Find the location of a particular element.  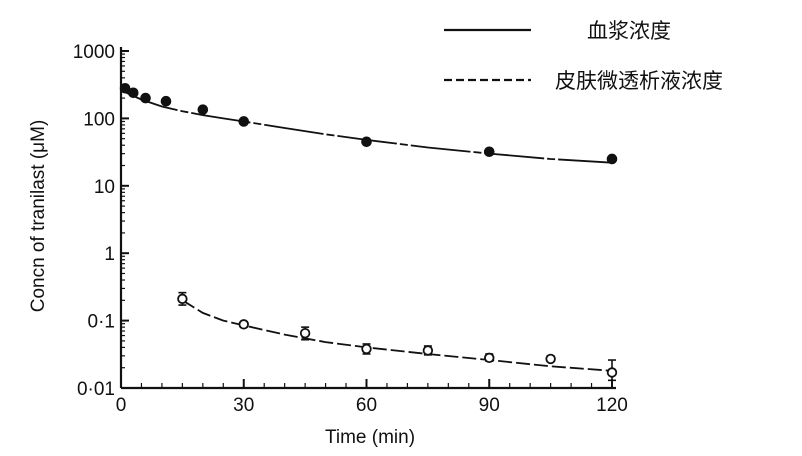

y-tick-label: 10 is located at coordinates (104, 187).